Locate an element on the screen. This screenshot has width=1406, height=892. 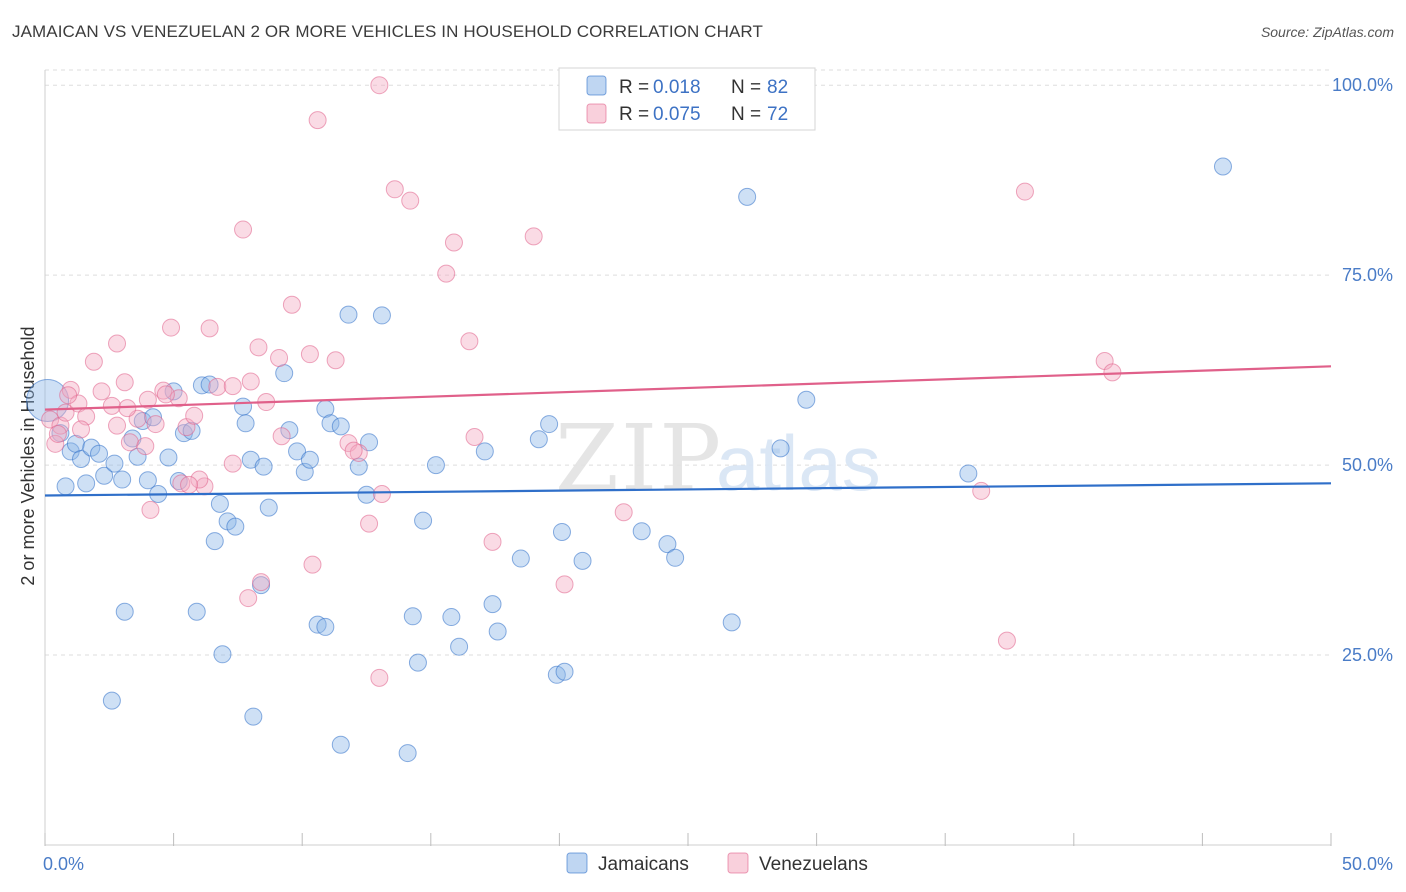
venezuelans-trend-line is located at coordinates (688, 388).